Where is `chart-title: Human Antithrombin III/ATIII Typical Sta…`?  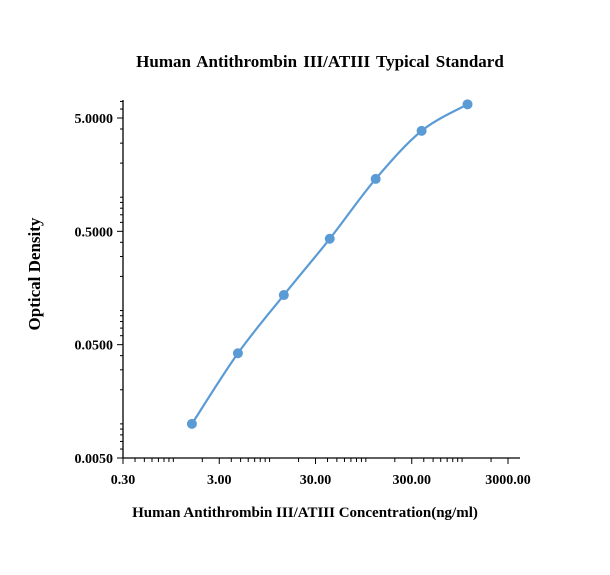 chart-title: Human Antithrombin III/ATIII Typical Sta… is located at coordinates (320, 61).